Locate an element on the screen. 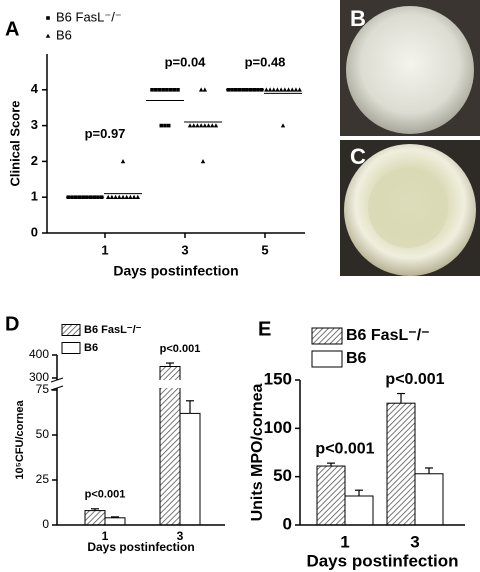 Image resolution: width=480 pixels, height=572 pixels. y-tick-label: 4 is located at coordinates (35, 88).